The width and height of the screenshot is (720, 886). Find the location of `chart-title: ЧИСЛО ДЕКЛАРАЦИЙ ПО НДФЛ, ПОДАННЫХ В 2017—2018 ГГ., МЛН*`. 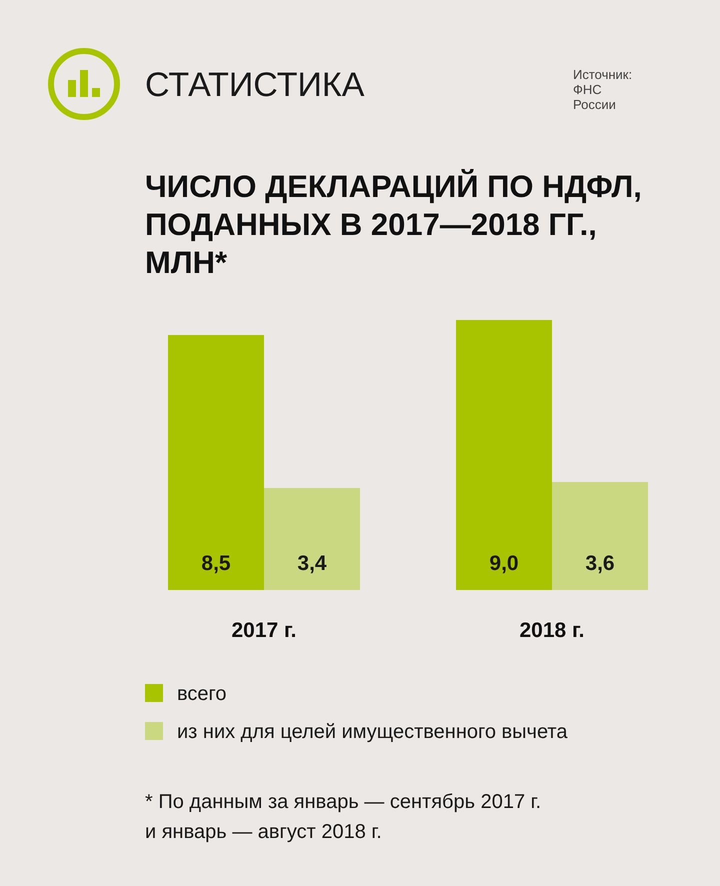

chart-title: ЧИСЛО ДЕКЛАРАЦИЙ ПО НДФЛ, ПОДАННЫХ В 2017—2018 ГГ., МЛН* is located at coordinates (393, 224).